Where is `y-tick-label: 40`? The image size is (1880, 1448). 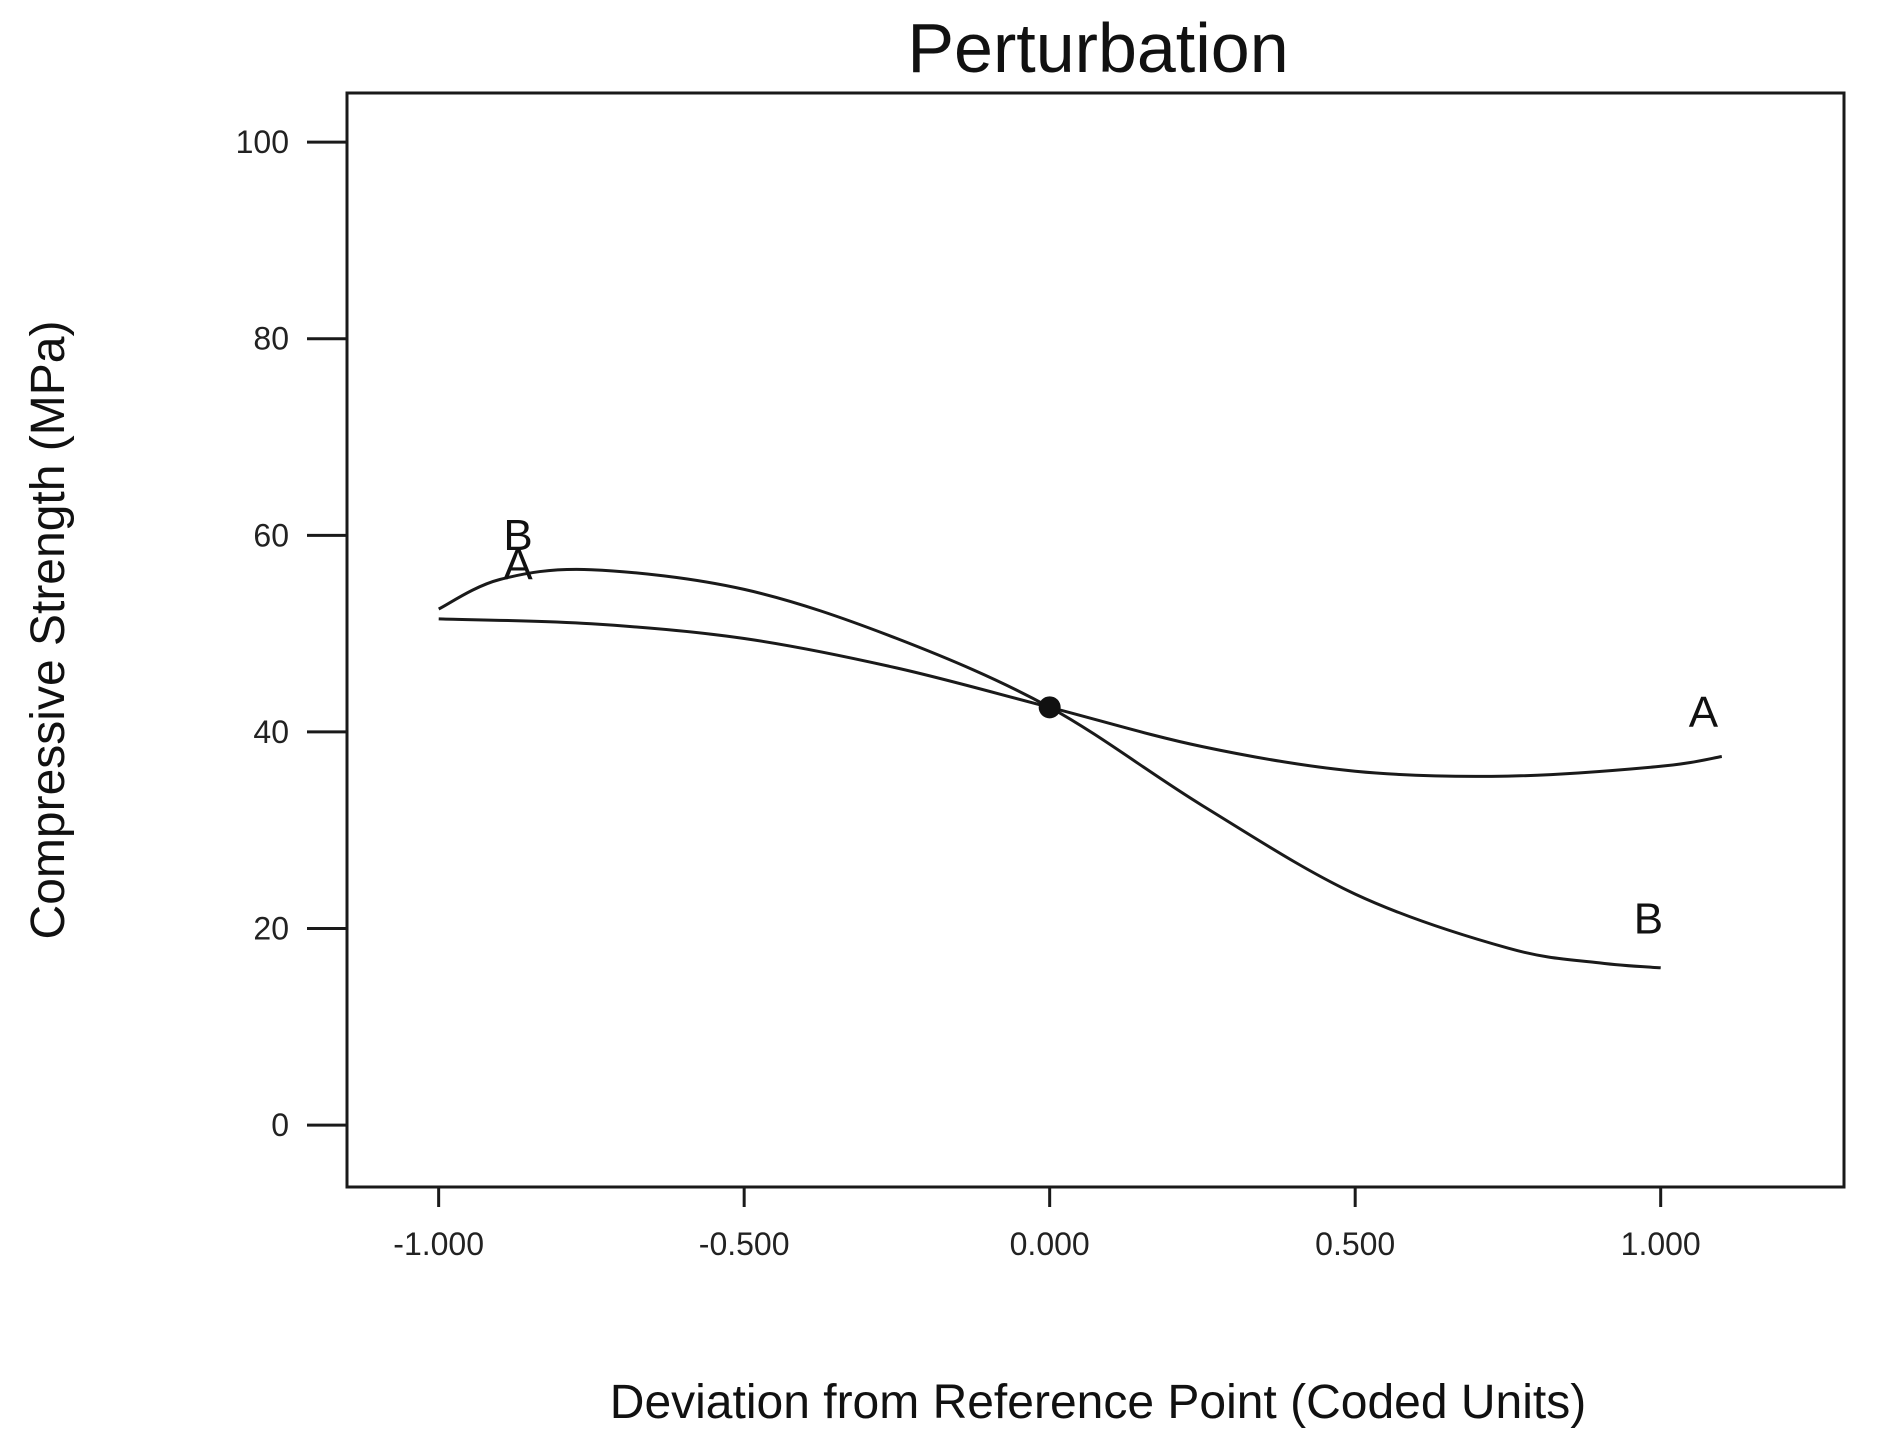 y-tick-label: 40 is located at coordinates (271, 732).